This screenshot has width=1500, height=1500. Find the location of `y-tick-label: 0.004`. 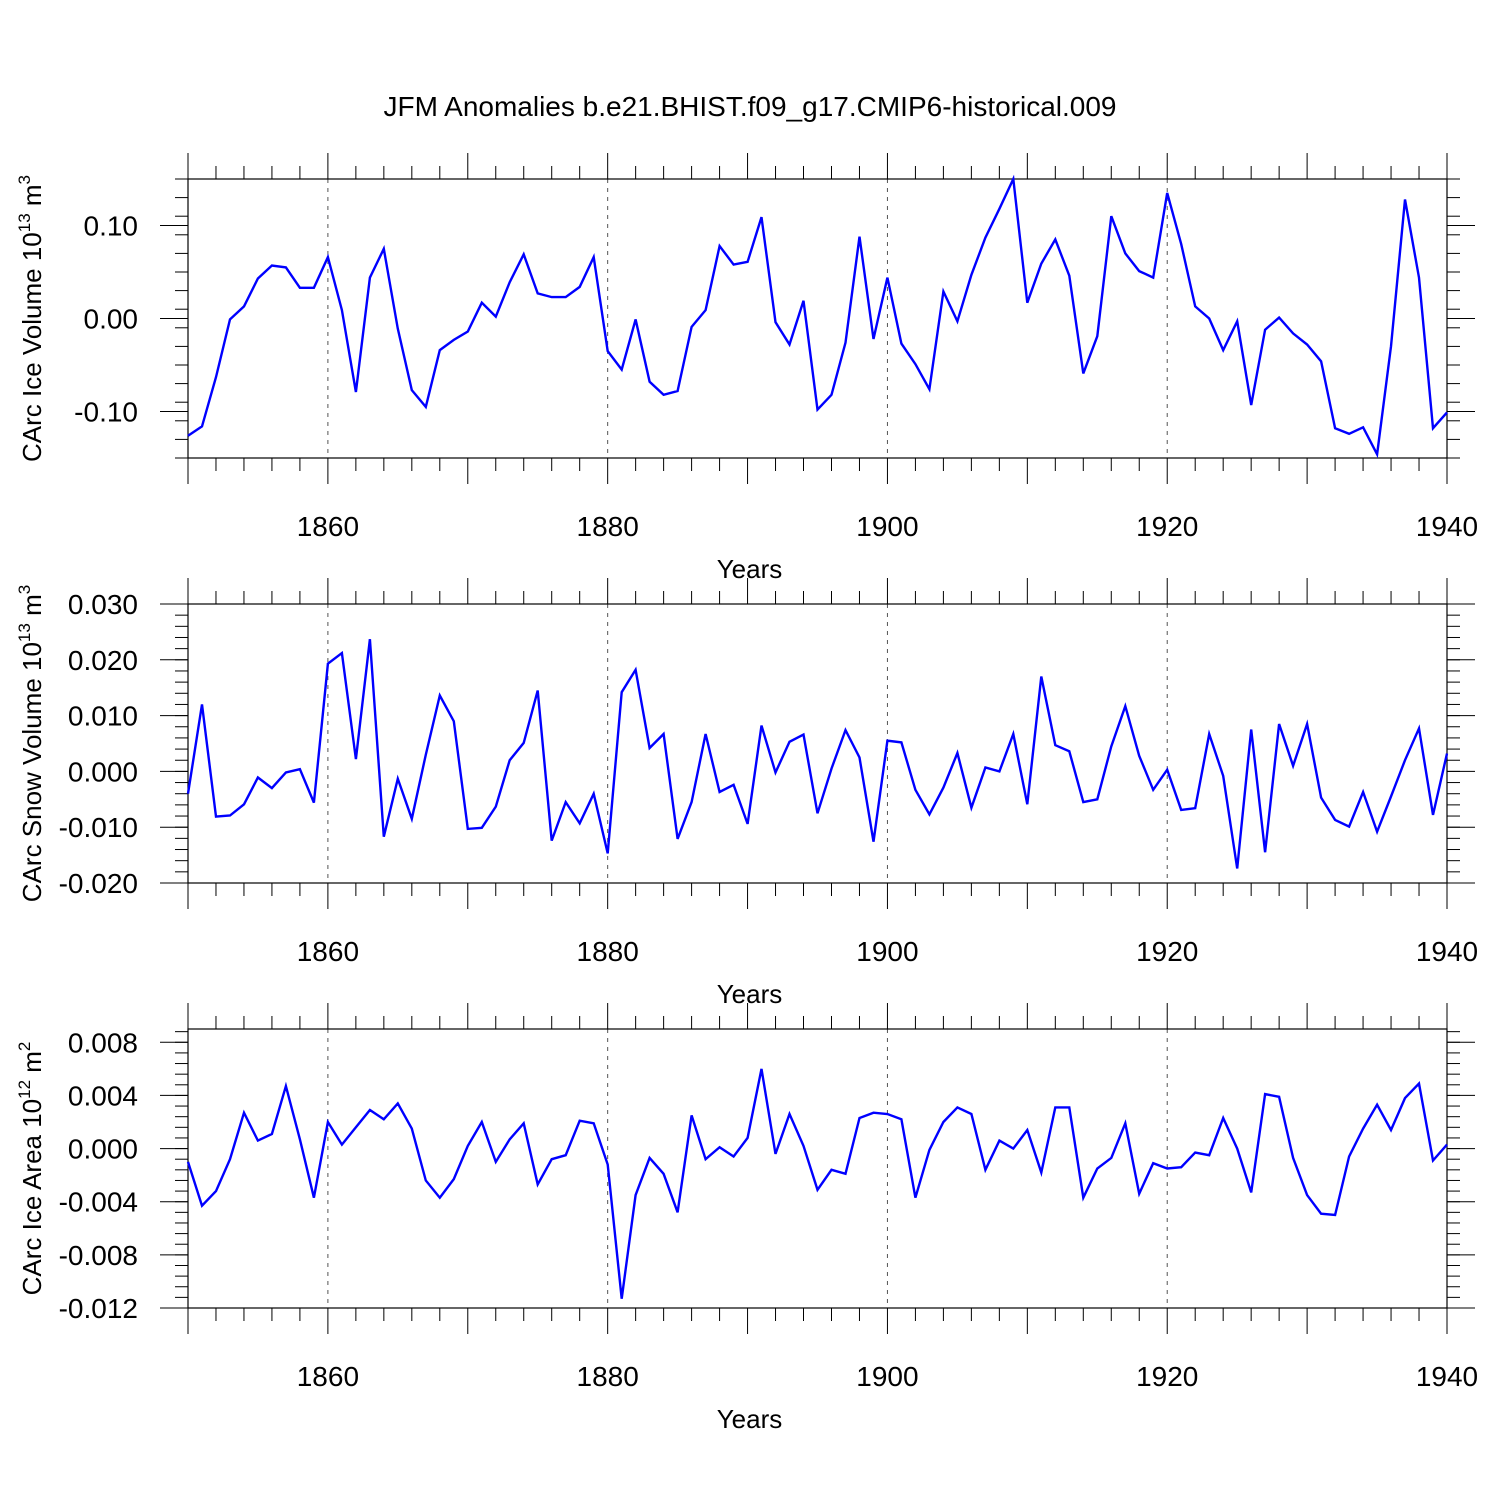

y-tick-label: 0.004 is located at coordinates (103, 1095).